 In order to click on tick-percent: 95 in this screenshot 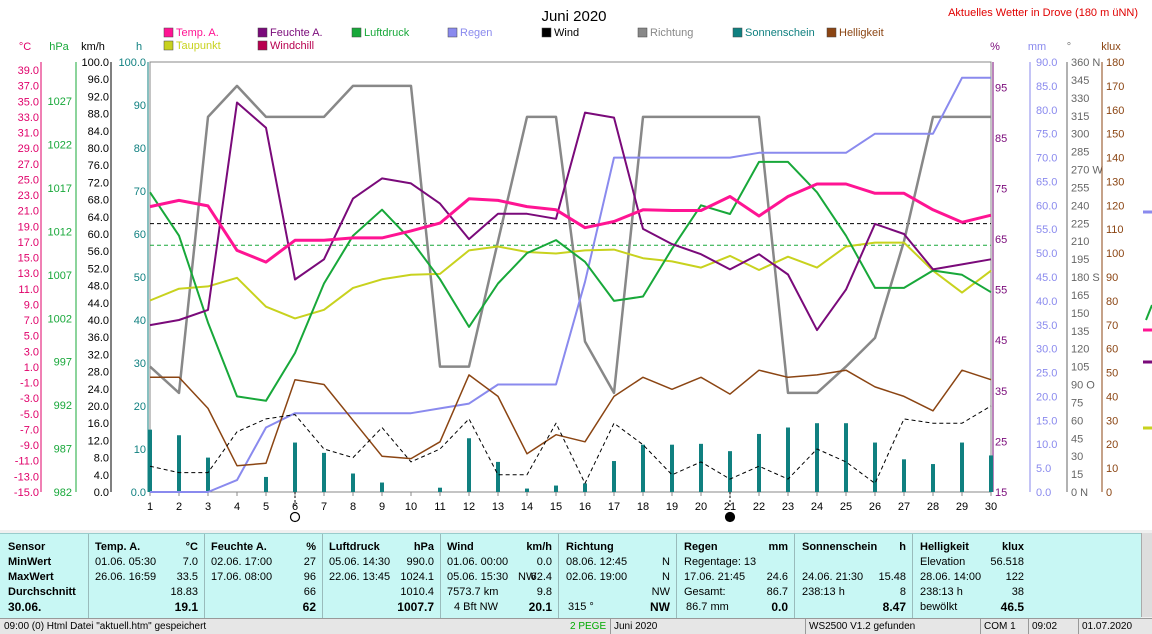, I will do `click(1001, 88)`.